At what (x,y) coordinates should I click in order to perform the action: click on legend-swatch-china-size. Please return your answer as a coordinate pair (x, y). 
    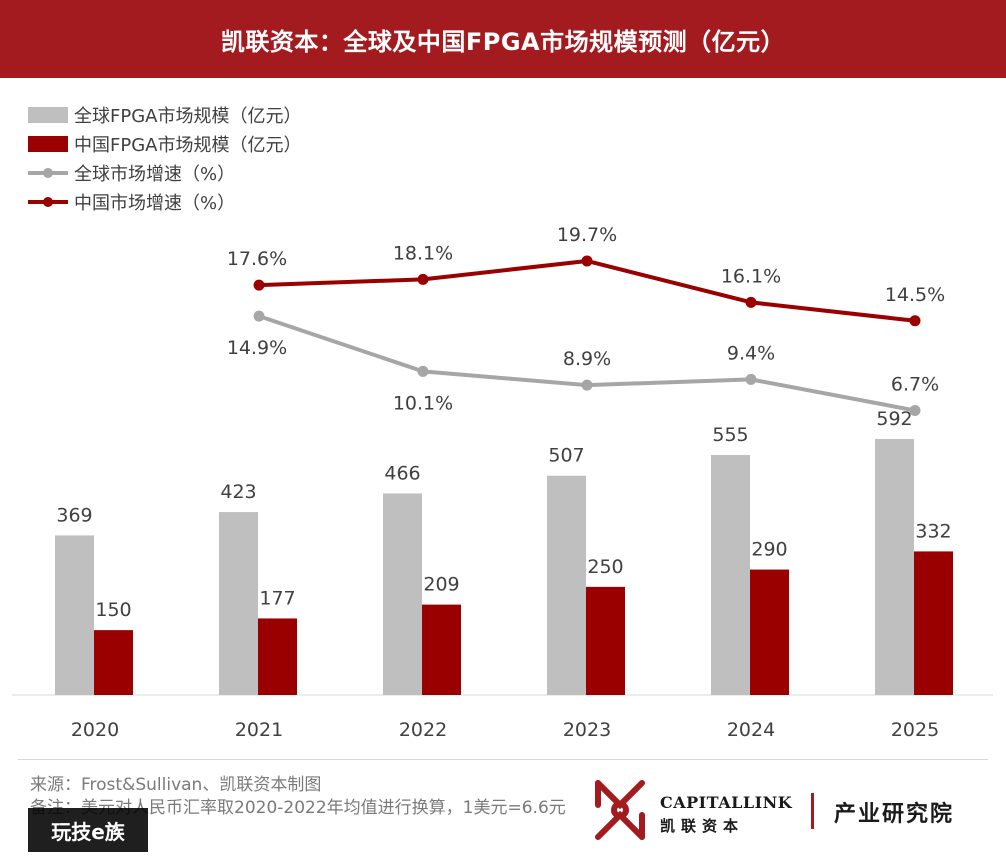
    Looking at the image, I should click on (48, 143).